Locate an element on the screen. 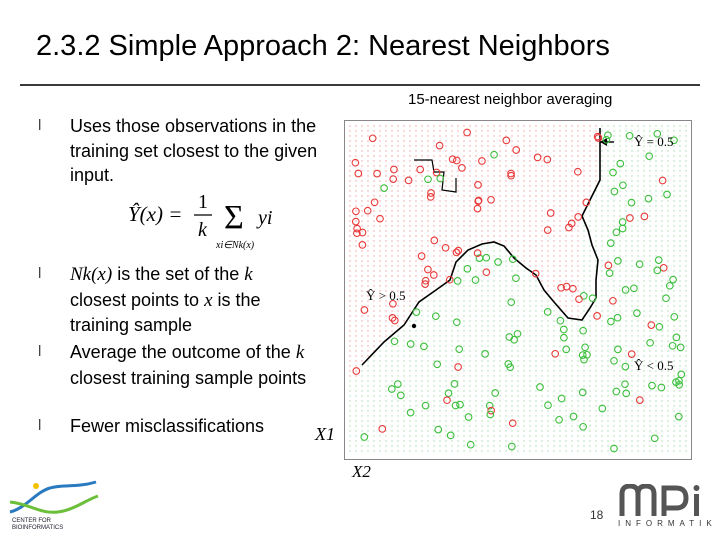 Image resolution: width=720 pixels, height=540 pixels. center-for-bioinformatics-logo is located at coordinates (54, 497).